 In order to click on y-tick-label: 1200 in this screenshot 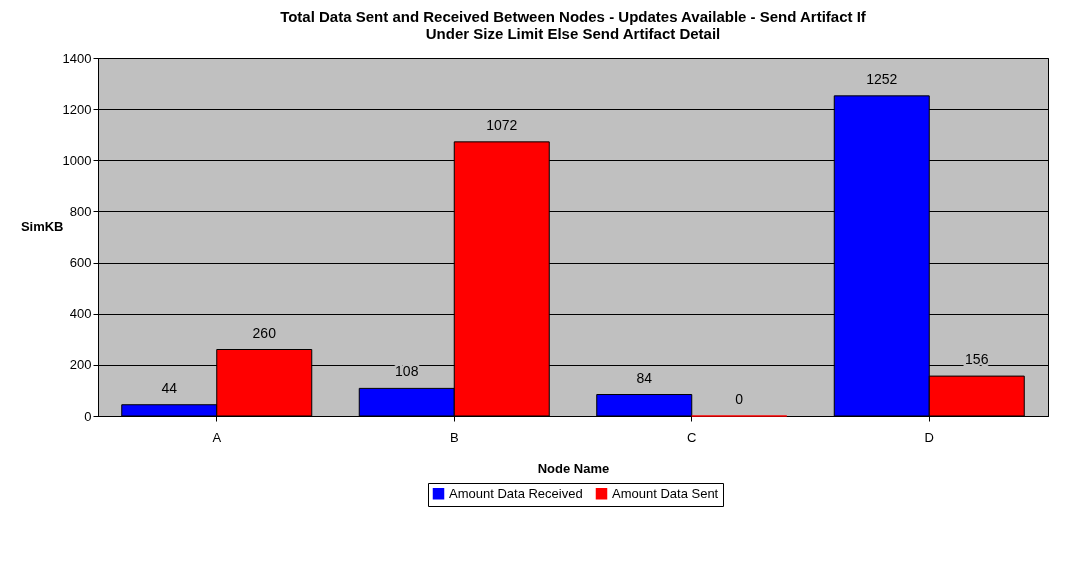, I will do `click(77, 109)`.